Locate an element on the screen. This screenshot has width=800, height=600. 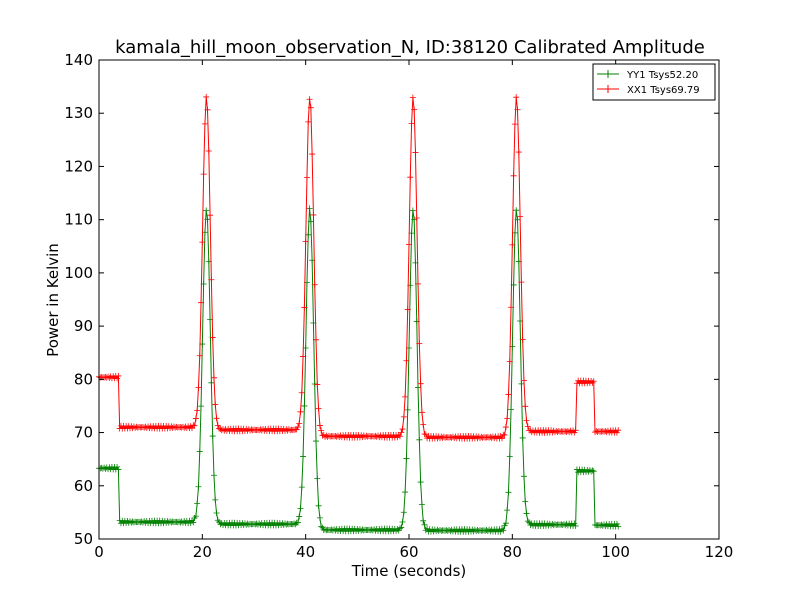
legend: YY1 Tsys52.20 XX1 Tsys69.79 is located at coordinates (654, 82).